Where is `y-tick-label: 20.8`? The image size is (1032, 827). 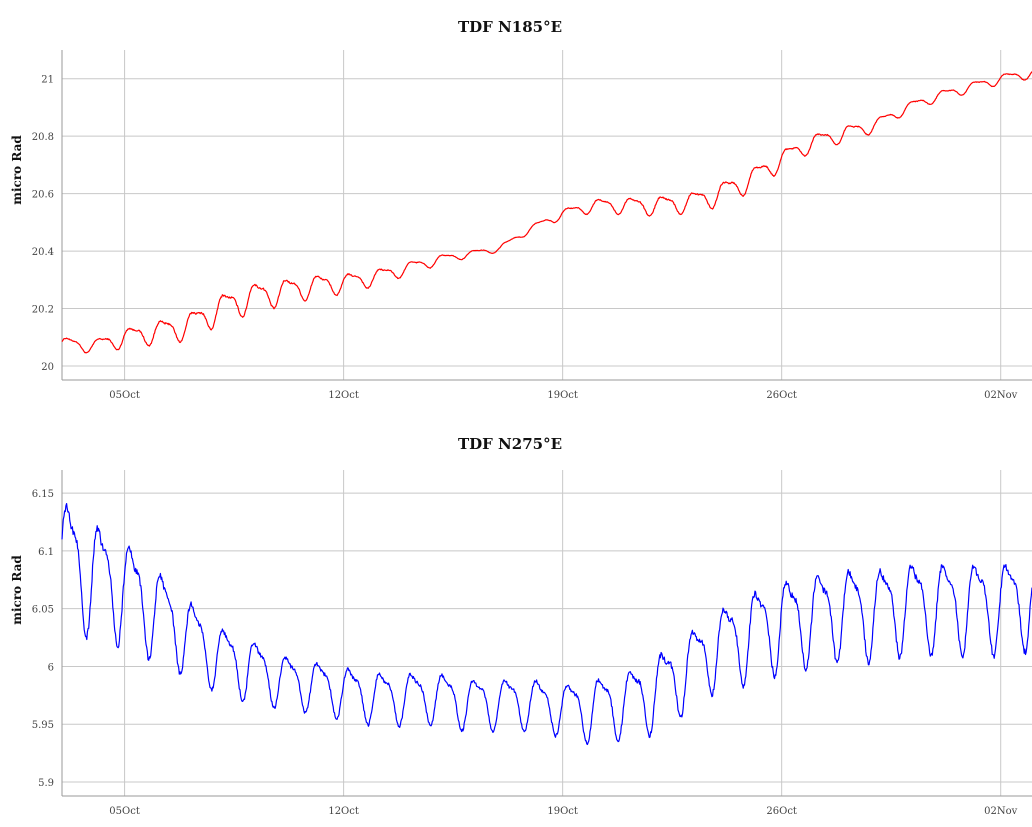 y-tick-label: 20.8 is located at coordinates (43, 137).